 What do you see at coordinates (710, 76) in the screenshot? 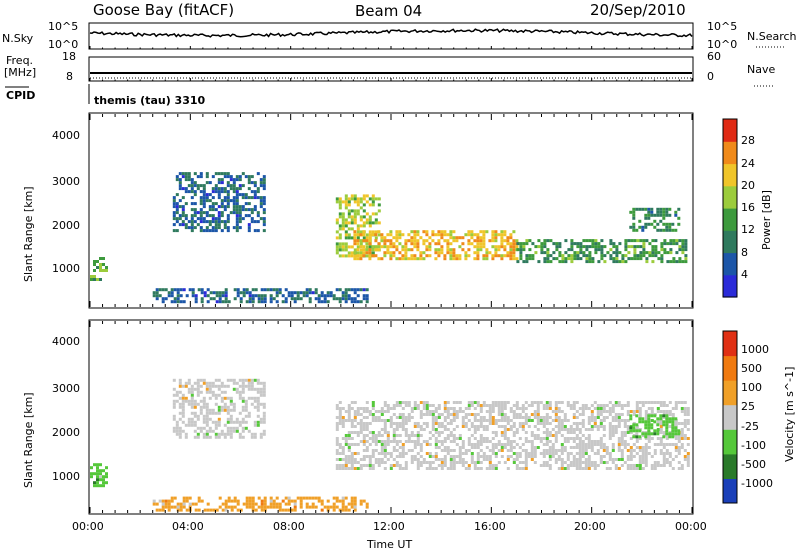
I see `nave-tick-bottom: 0` at bounding box center [710, 76].